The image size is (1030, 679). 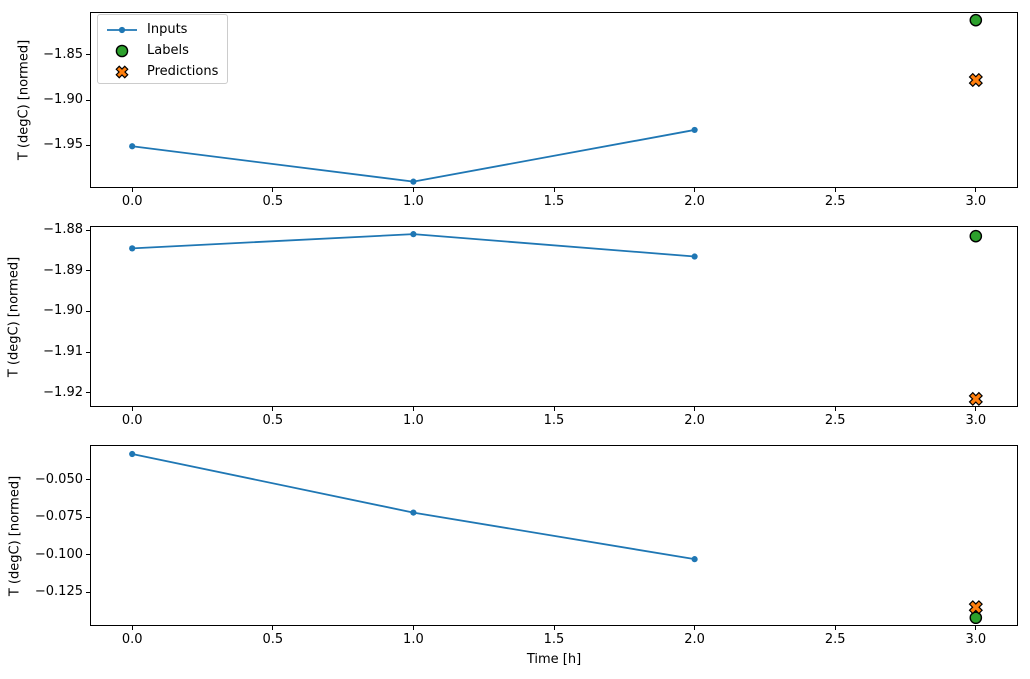 I want to click on legend-label-inputs: Inputs, so click(x=167, y=29).